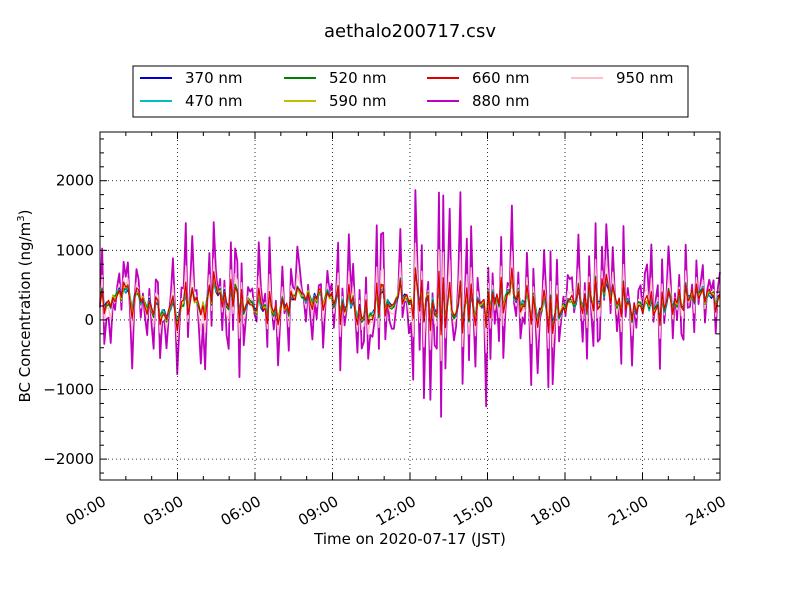  I want to click on y-tick-label: −2000, so click(68, 459).